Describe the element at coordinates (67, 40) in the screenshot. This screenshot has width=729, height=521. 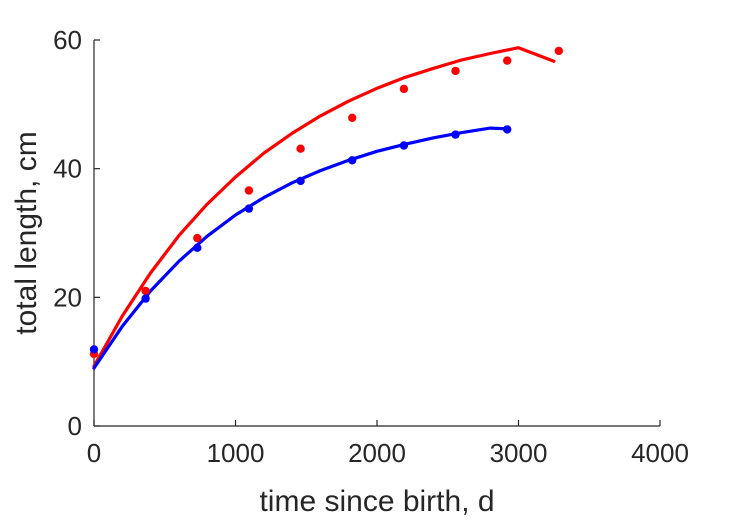
I see `y-tick-label: 60` at that location.